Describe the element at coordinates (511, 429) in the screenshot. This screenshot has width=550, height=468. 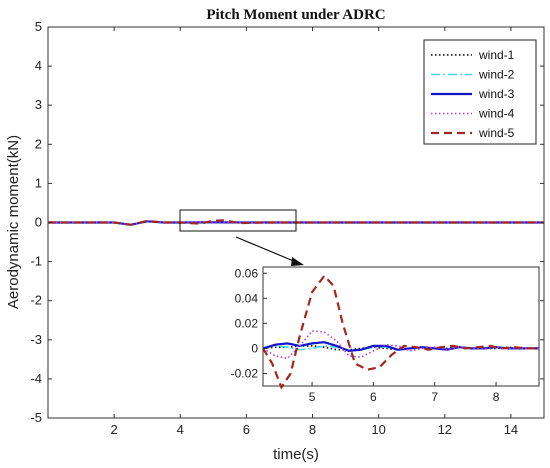
I see `x-tick-label: 14` at that location.